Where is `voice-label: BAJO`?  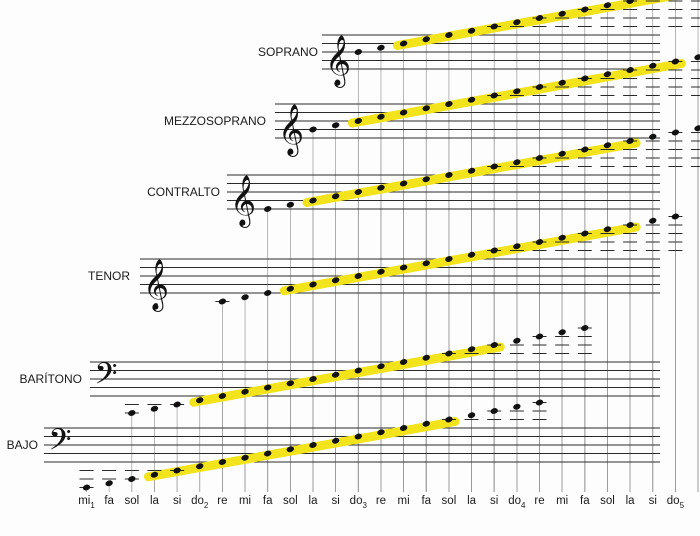
voice-label: BAJO is located at coordinates (22, 445).